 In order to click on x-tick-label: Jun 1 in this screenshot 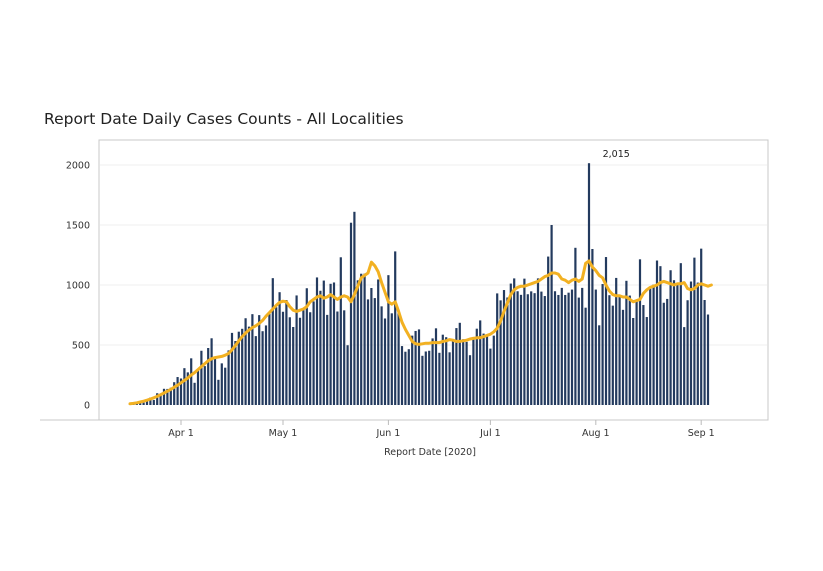, I will do `click(387, 433)`.